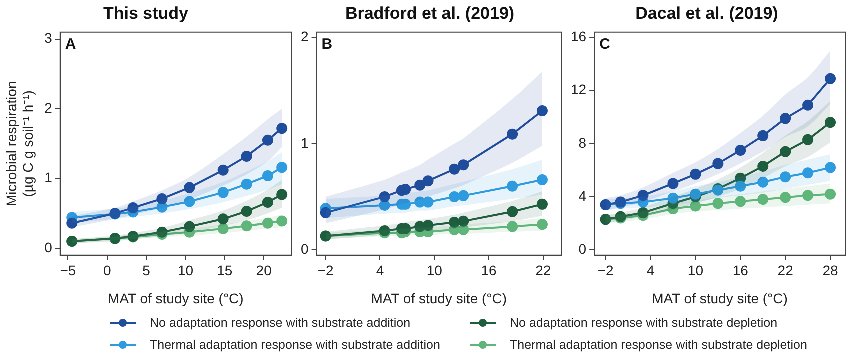 The height and width of the screenshot is (364, 856). Describe the element at coordinates (19, 144) in the screenshot. I see `y-axis-title: Microbial respiration (µg C g soil⁻¹ h⁻¹)` at that location.